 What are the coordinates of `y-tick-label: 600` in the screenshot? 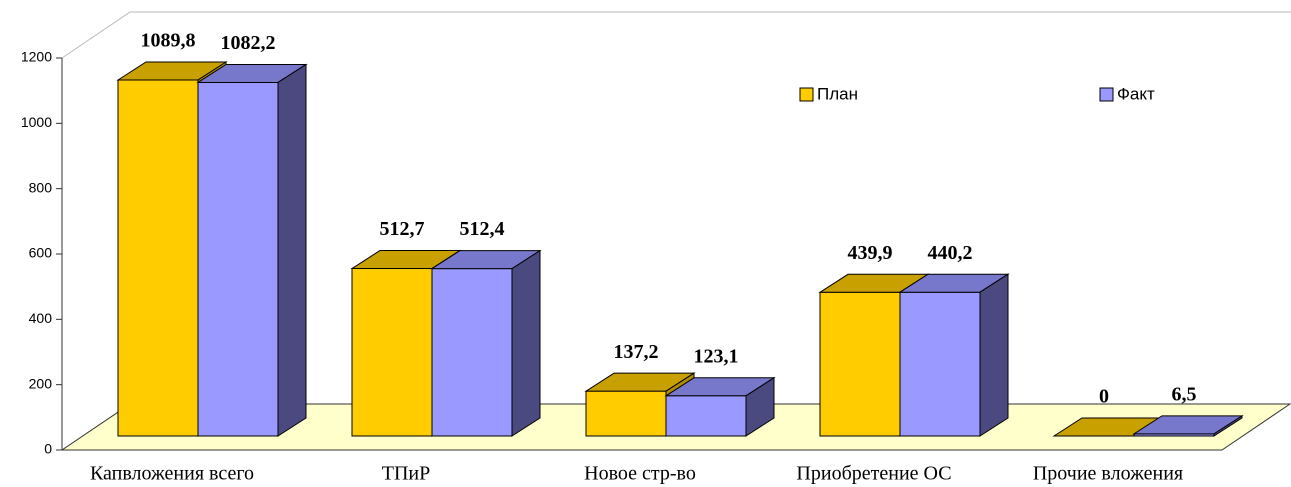 It's located at (41, 253).